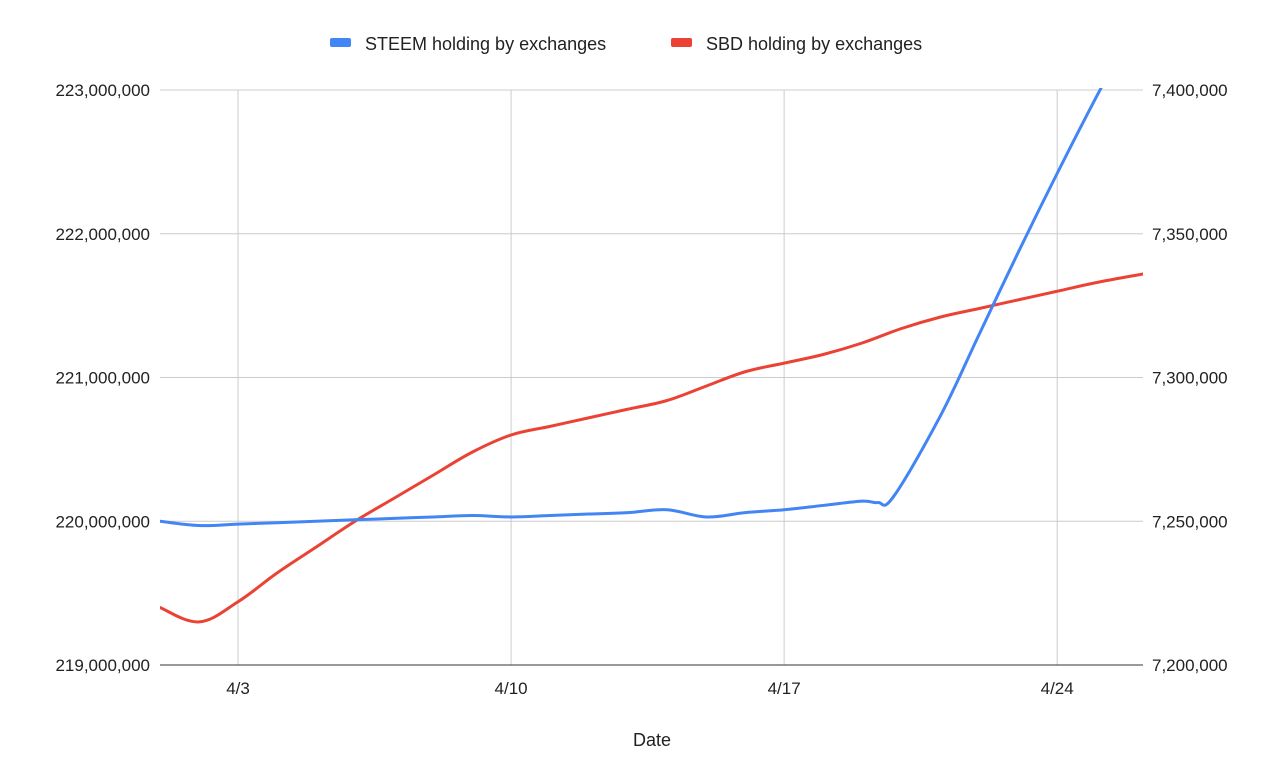 Image resolution: width=1280 pixels, height=782 pixels. I want to click on legend-label: STEEM holding by exchanges, so click(485, 44).